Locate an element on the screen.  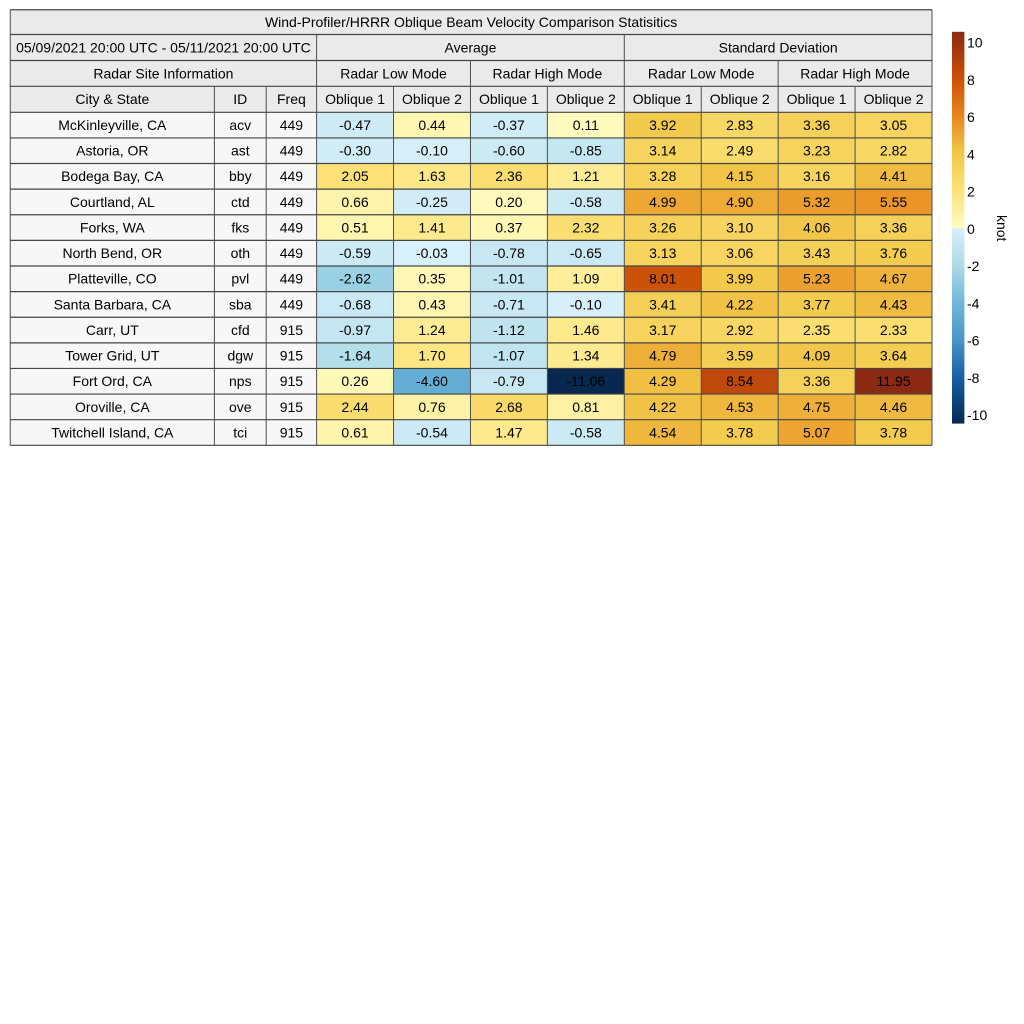
svg-text: 0.76 is located at coordinates (431, 407).